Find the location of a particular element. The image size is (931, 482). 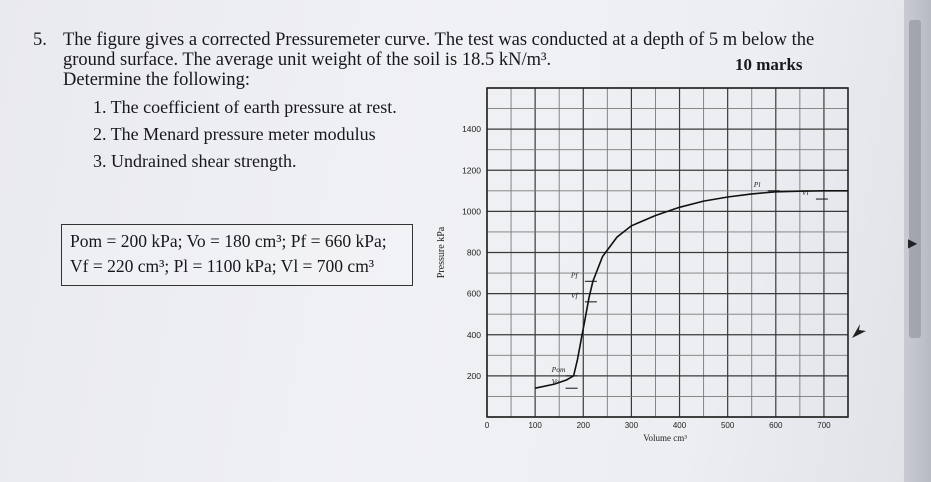

x-tick-label: 600 is located at coordinates (776, 425).